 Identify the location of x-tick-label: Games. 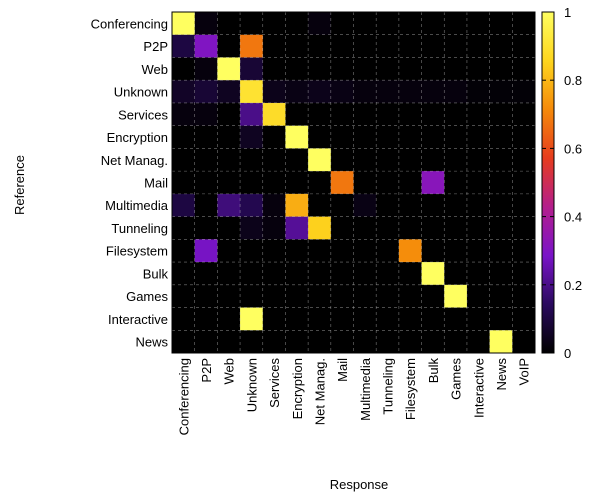
(456, 379).